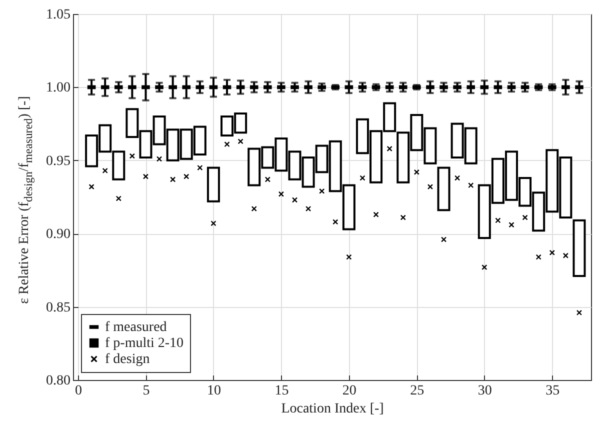 Image resolution: width=599 pixels, height=427 pixels. I want to click on x-tick-label: 20, so click(349, 391).